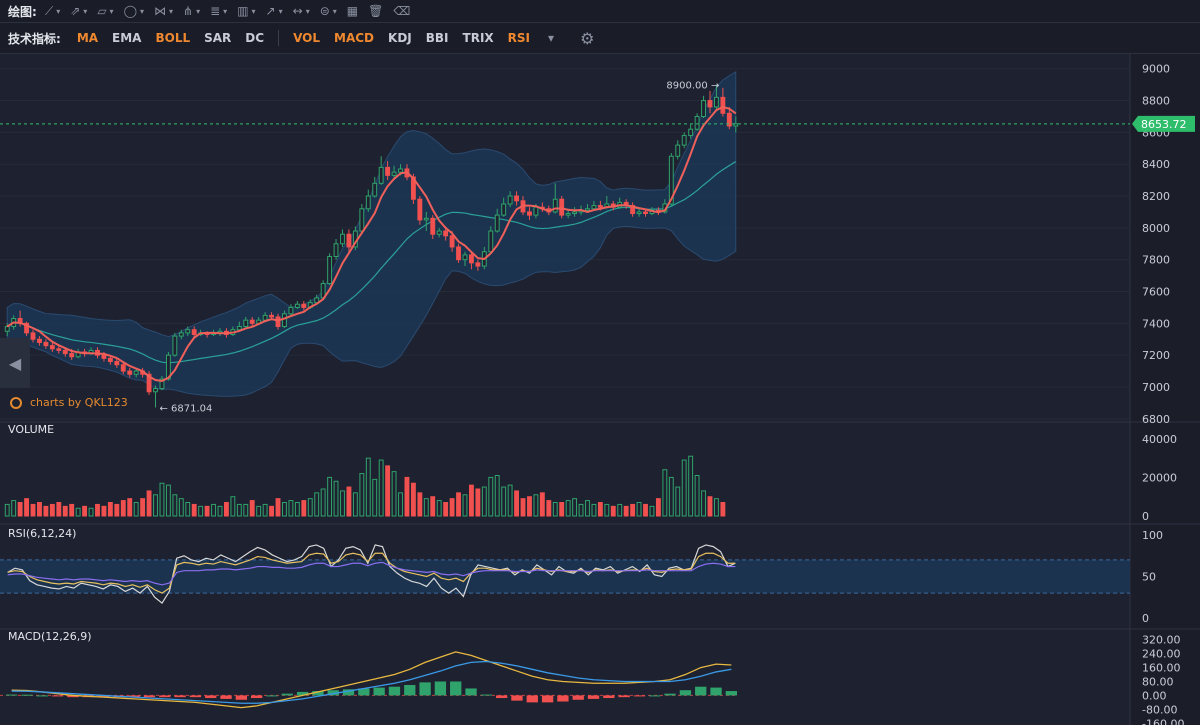  What do you see at coordinates (134, 11) in the screenshot?
I see `shape-tool-icon: ◯ ▾` at bounding box center [134, 11].